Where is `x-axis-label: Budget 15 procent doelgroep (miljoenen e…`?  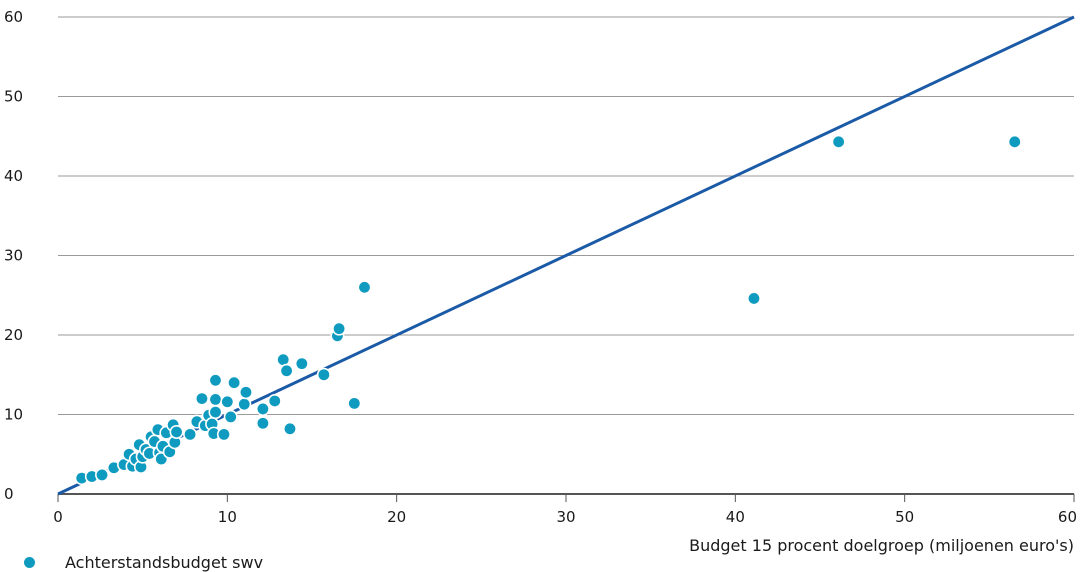 x-axis-label: Budget 15 procent doelgroep (miljoenen e… is located at coordinates (881, 545).